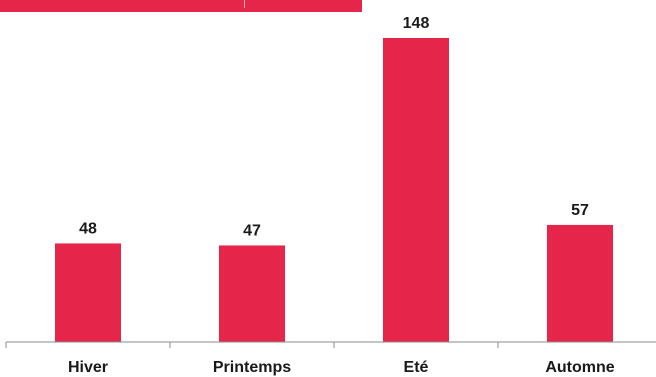 This screenshot has height=377, width=656. Describe the element at coordinates (88, 292) in the screenshot. I see `bar-hiver` at that location.